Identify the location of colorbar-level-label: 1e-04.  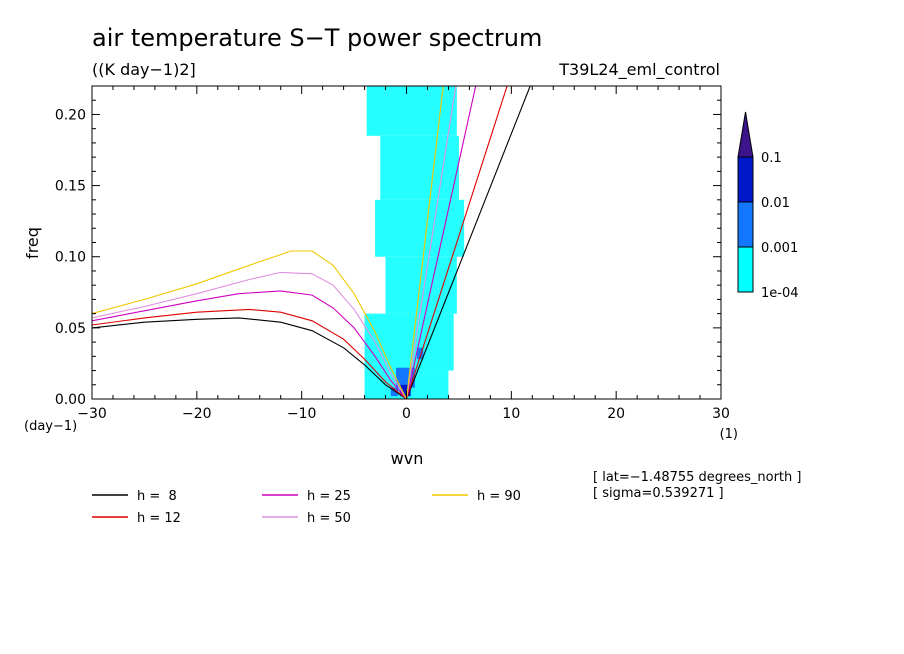
(780, 293).